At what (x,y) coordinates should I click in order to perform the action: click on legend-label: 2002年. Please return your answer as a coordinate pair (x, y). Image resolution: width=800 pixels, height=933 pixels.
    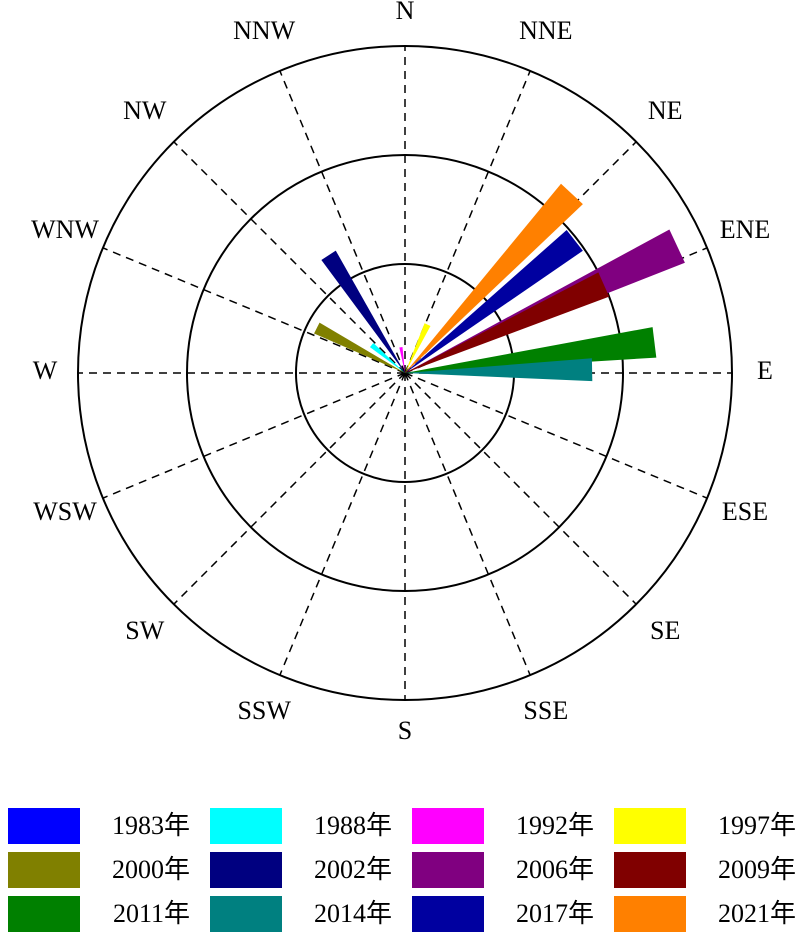
    Looking at the image, I should click on (353, 869).